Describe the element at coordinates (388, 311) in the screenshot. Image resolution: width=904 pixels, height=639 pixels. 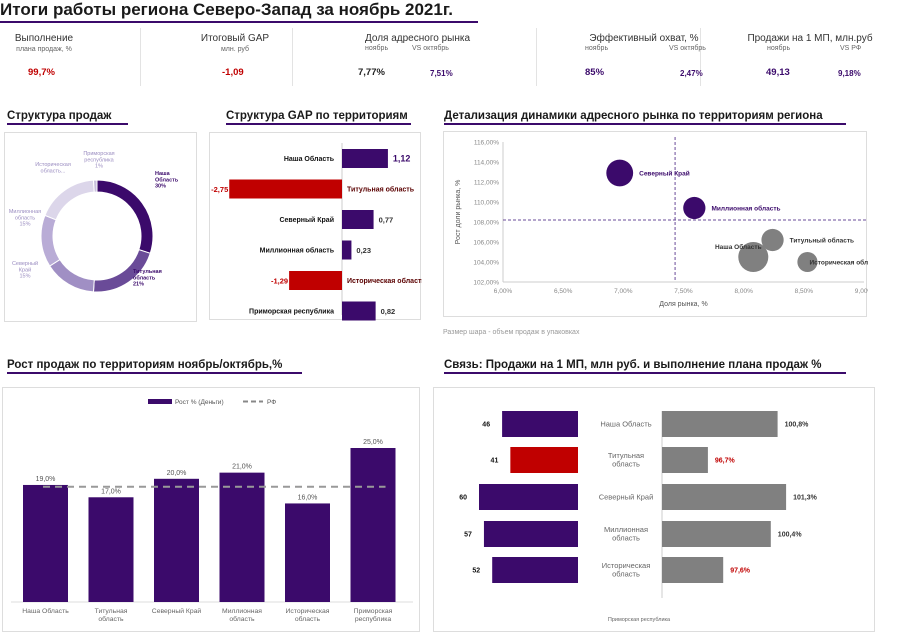
I see `gap-value-label: 0,82` at that location.